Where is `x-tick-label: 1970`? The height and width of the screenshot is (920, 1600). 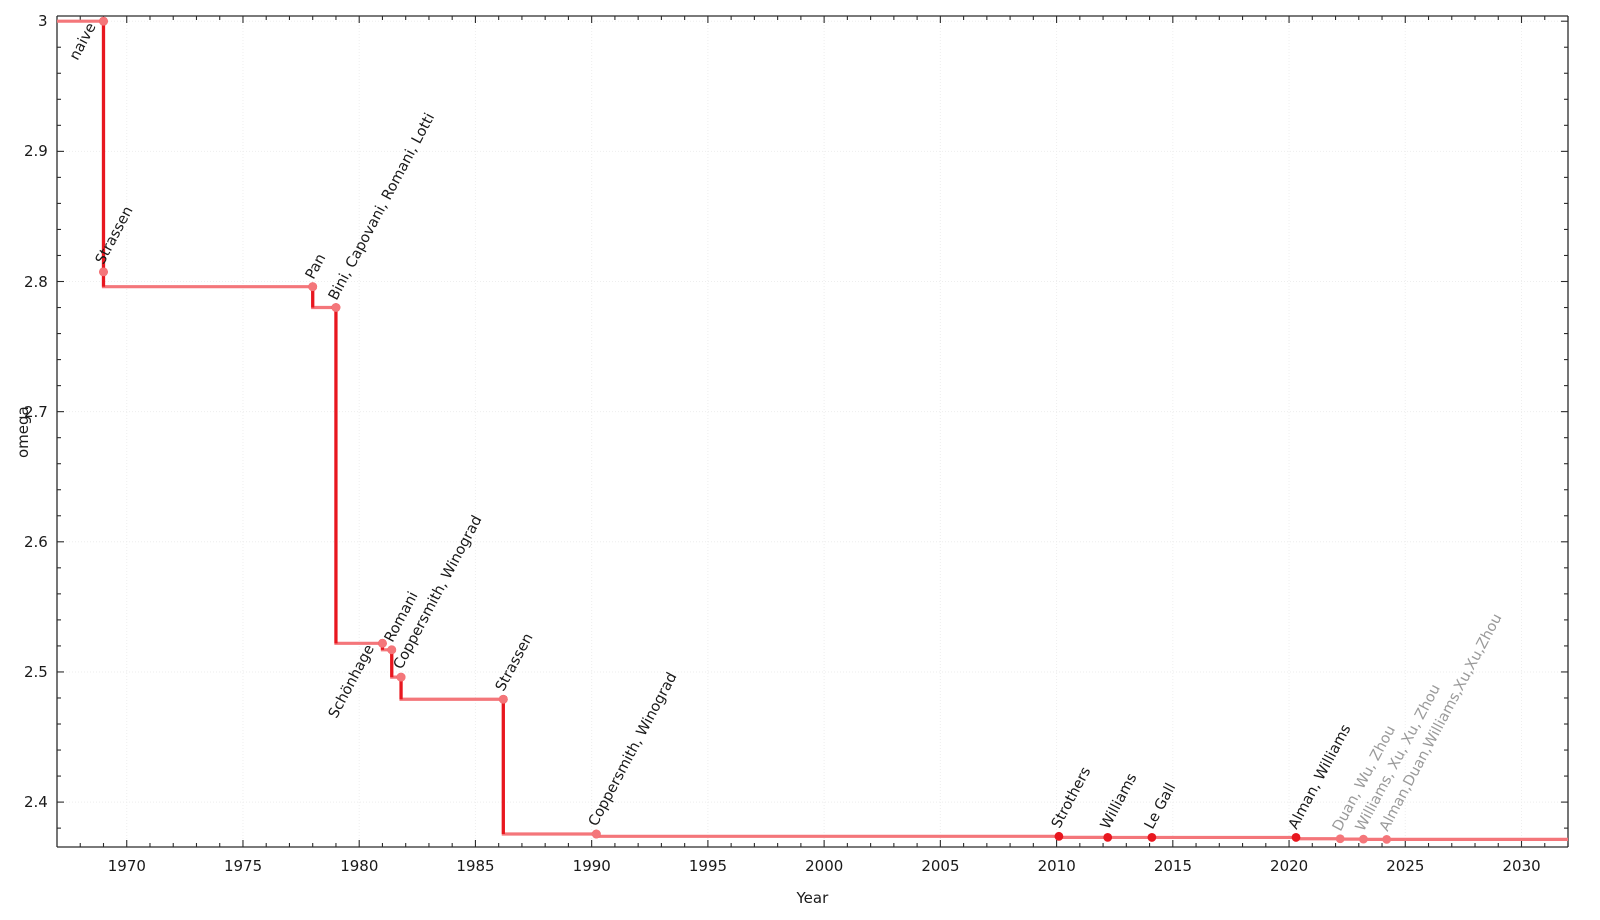 x-tick-label: 1970 is located at coordinates (126, 866).